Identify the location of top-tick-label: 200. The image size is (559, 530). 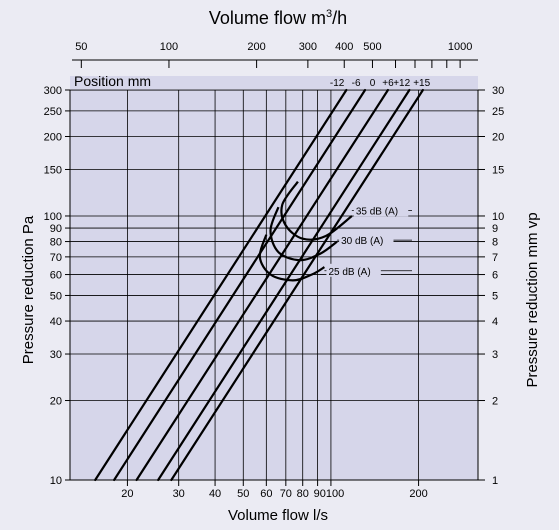
(256, 47).